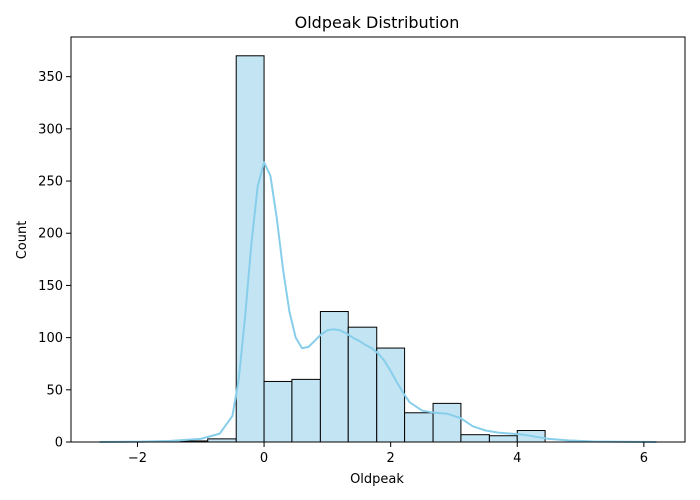  What do you see at coordinates (137, 458) in the screenshot?
I see `x-tick-label: −2` at bounding box center [137, 458].